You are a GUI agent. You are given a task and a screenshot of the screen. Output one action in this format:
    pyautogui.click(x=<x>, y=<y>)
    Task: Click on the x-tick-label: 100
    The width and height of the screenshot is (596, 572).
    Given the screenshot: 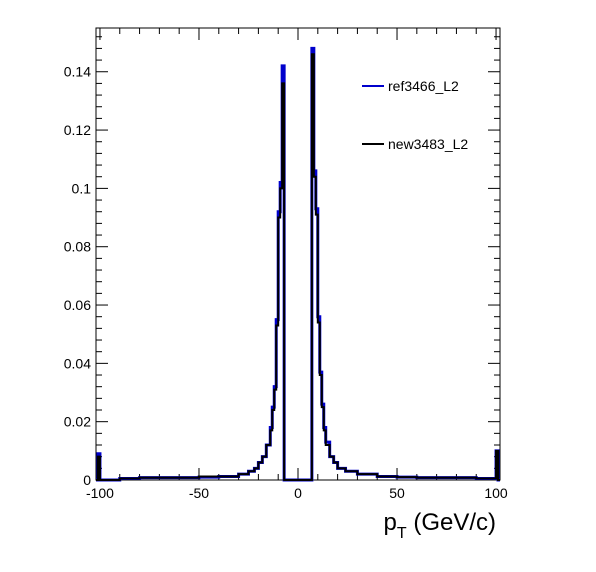 What is the action you would take?
    pyautogui.click(x=496, y=493)
    